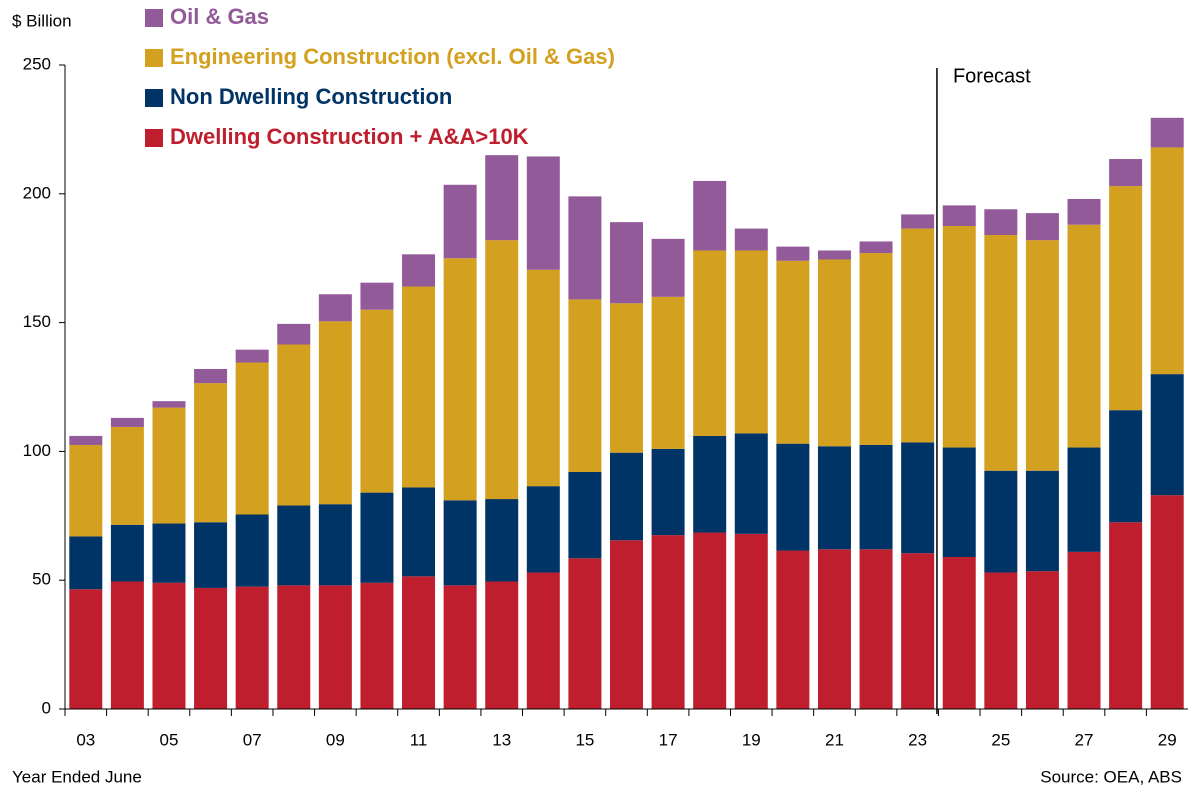 The width and height of the screenshot is (1192, 789). I want to click on legend-label: Dwelling Construction + A&A>10K, so click(349, 136).